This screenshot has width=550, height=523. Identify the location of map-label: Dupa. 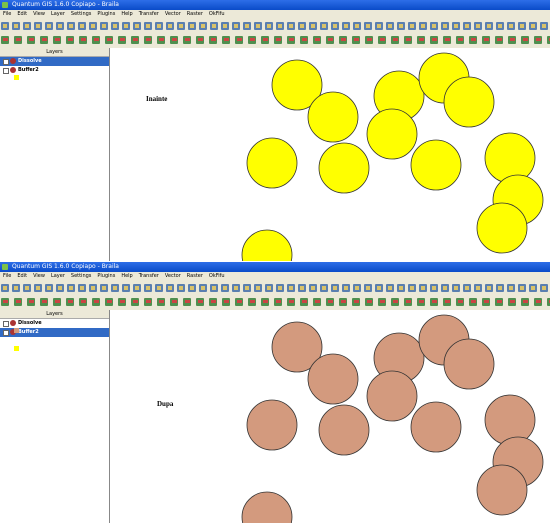
(165, 404).